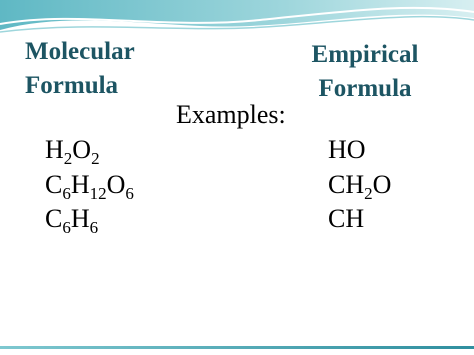 This screenshot has width=474, height=355. I want to click on formula: C6H12O6, so click(89, 186).